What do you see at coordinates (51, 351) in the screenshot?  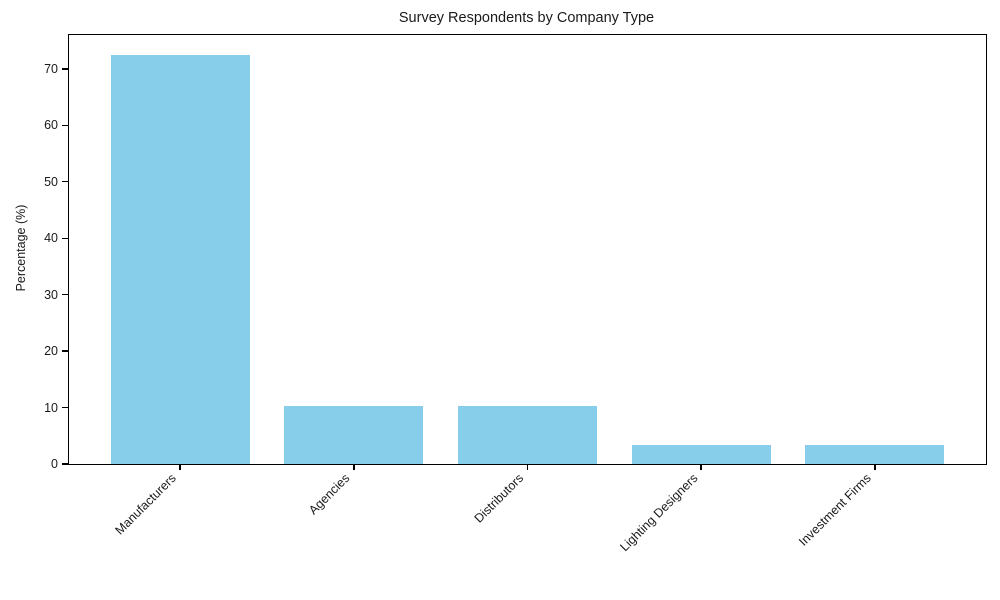 I see `y-tick-label: 20` at bounding box center [51, 351].